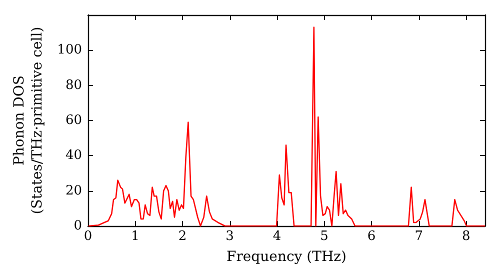 The image size is (500, 280). I want to click on x-tick-label: 6, so click(371, 236).